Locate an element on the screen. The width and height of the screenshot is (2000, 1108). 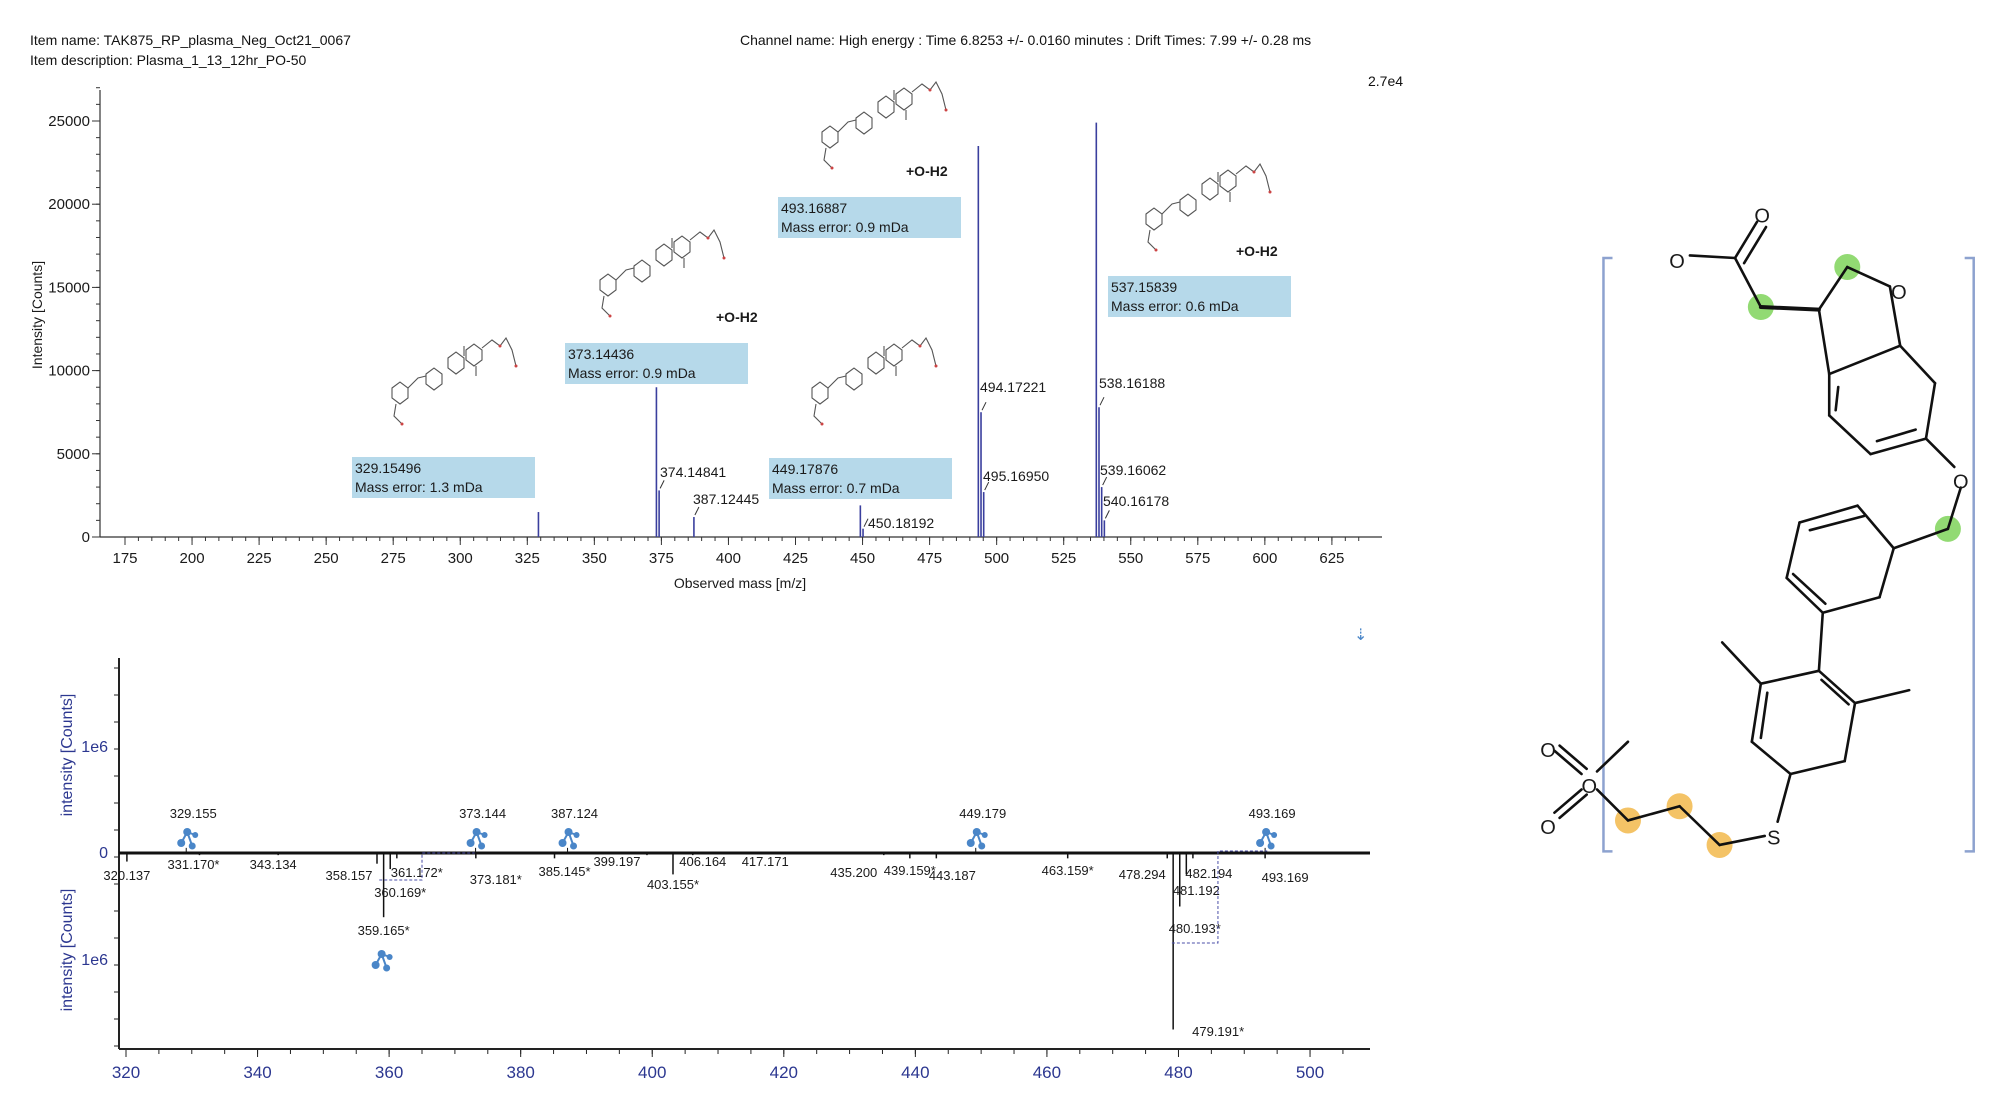
upper-peak-label: 449.179 is located at coordinates (982, 813).